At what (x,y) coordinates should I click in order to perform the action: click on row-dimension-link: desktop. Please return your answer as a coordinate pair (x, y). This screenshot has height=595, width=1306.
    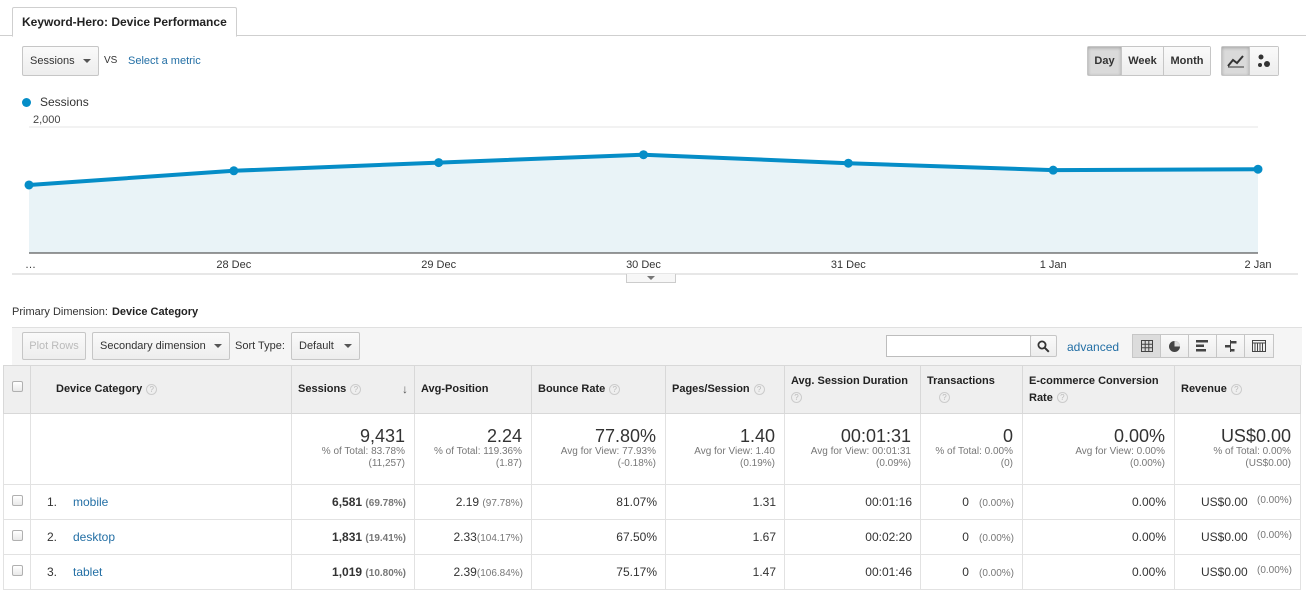
    Looking at the image, I should click on (94, 537).